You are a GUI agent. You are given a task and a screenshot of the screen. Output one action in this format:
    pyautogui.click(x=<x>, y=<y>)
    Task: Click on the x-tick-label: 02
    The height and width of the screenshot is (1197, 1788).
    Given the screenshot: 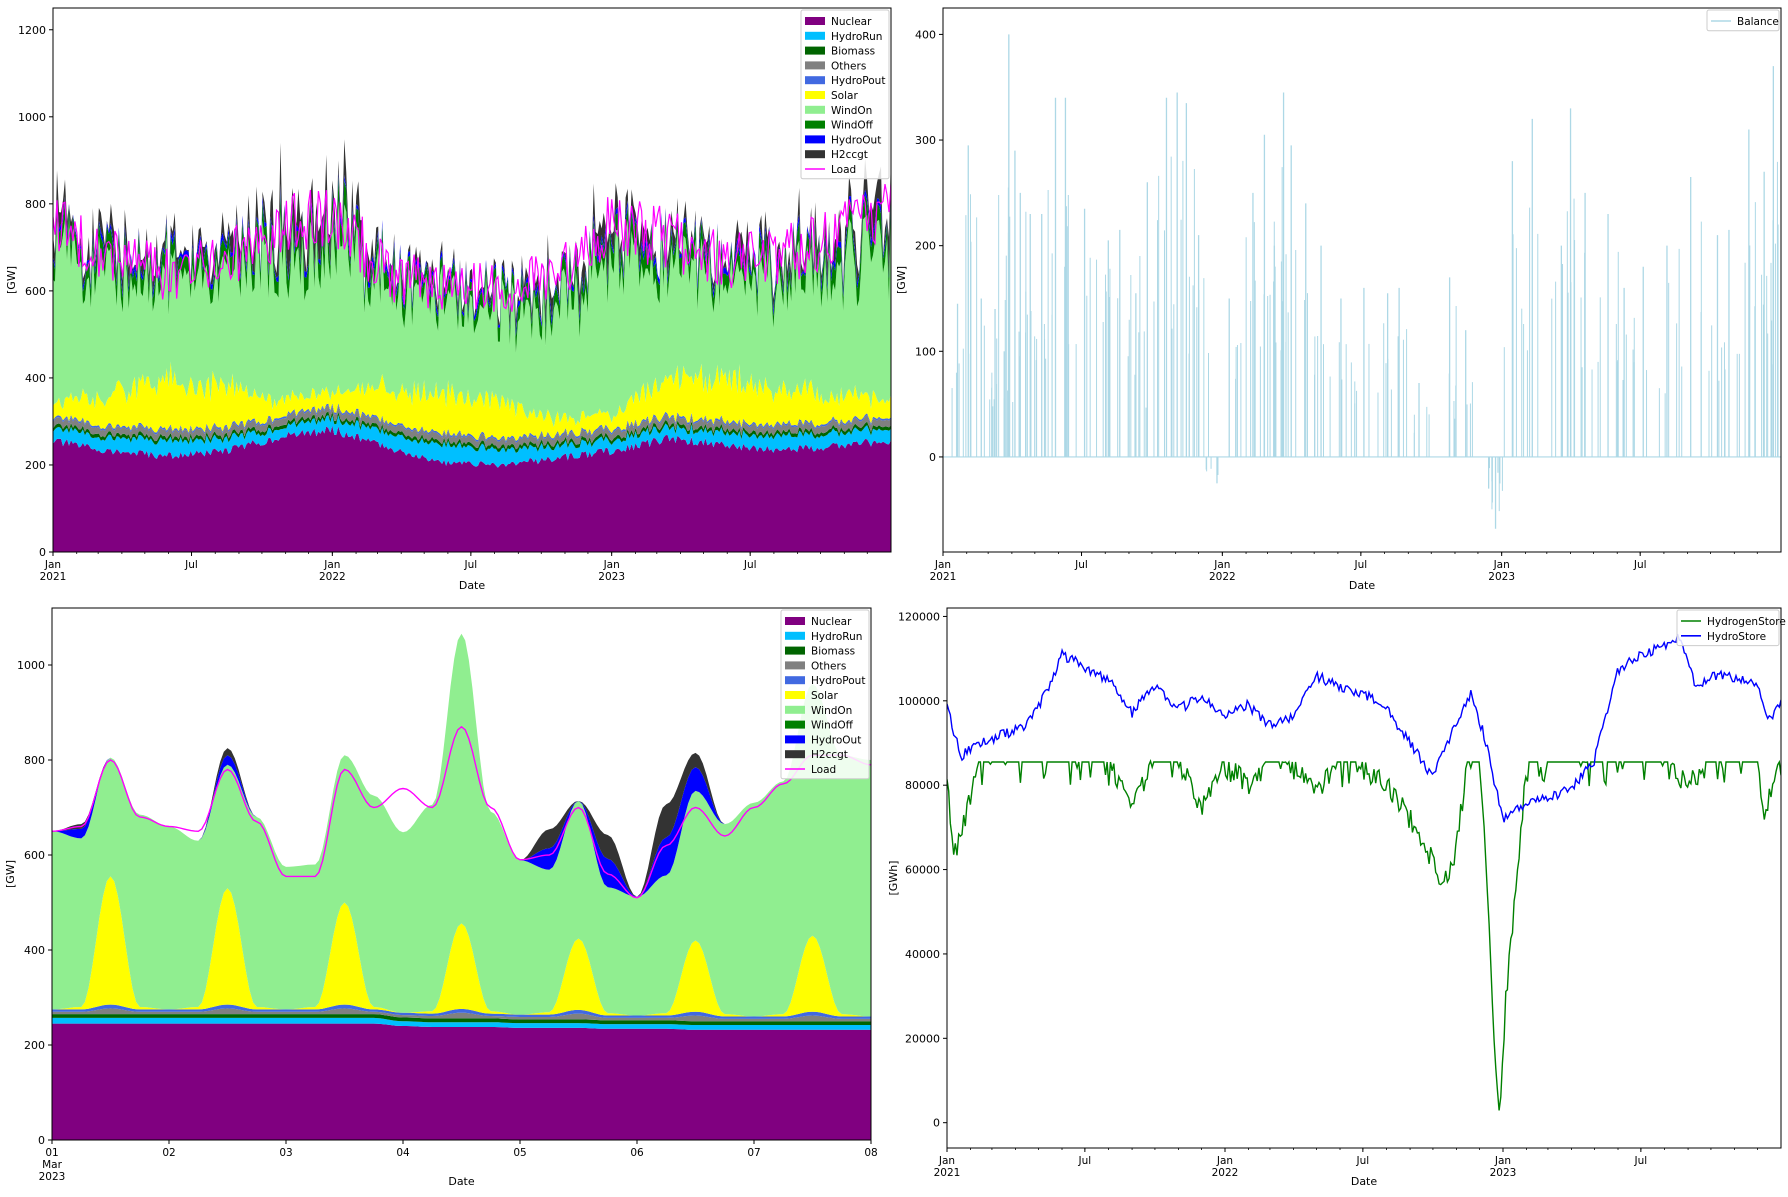 What is the action you would take?
    pyautogui.click(x=168, y=1153)
    